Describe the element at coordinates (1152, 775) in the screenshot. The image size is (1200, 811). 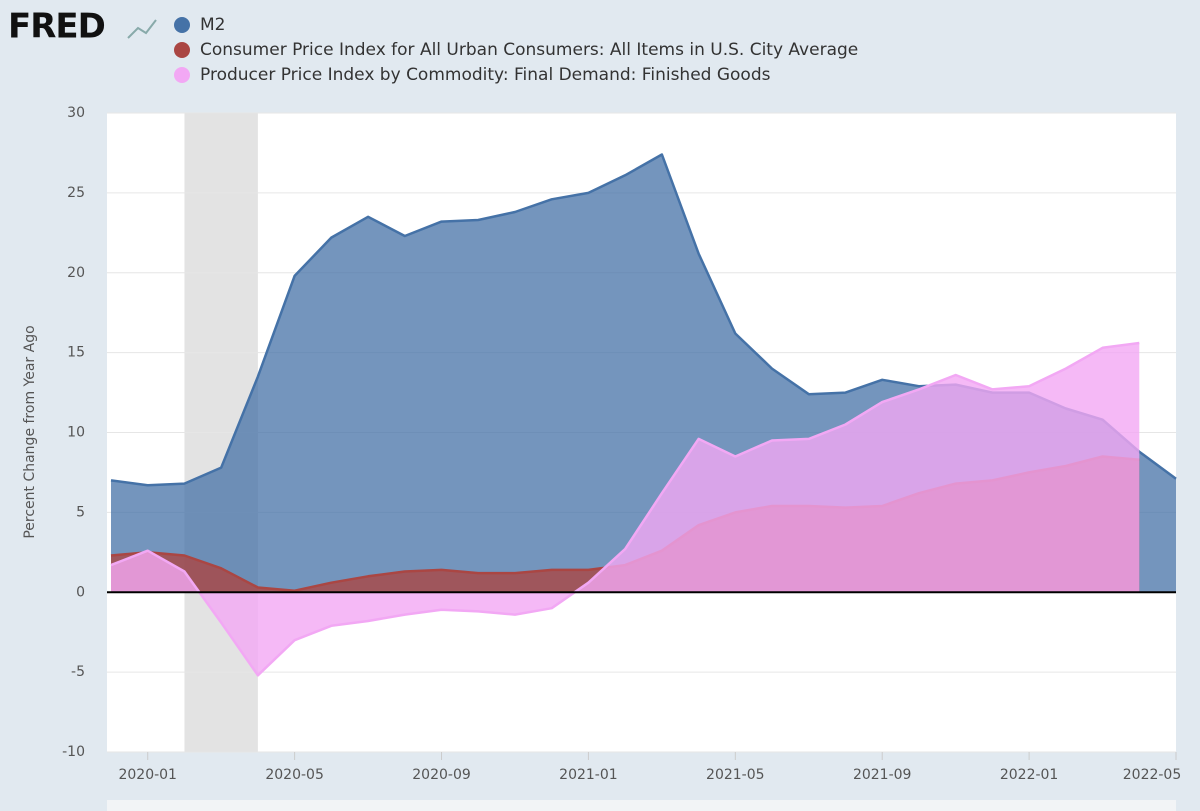
I see `x-tick-label: 2022-05` at that location.